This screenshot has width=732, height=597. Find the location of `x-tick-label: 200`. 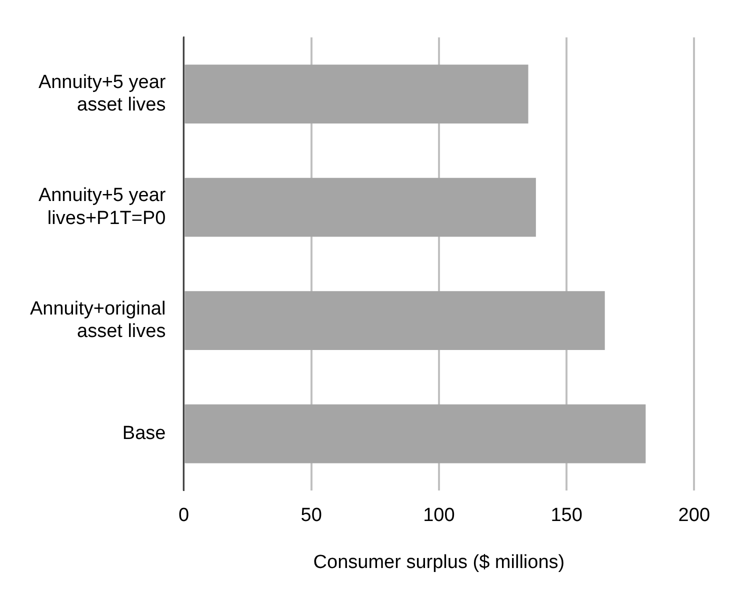

x-tick-label: 200 is located at coordinates (694, 515).